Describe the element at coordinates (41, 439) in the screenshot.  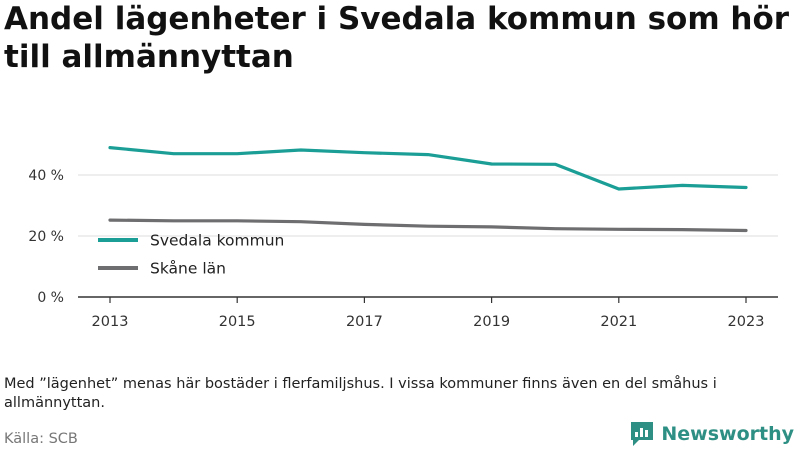
I see `source-label: Källa: SCB` at that location.